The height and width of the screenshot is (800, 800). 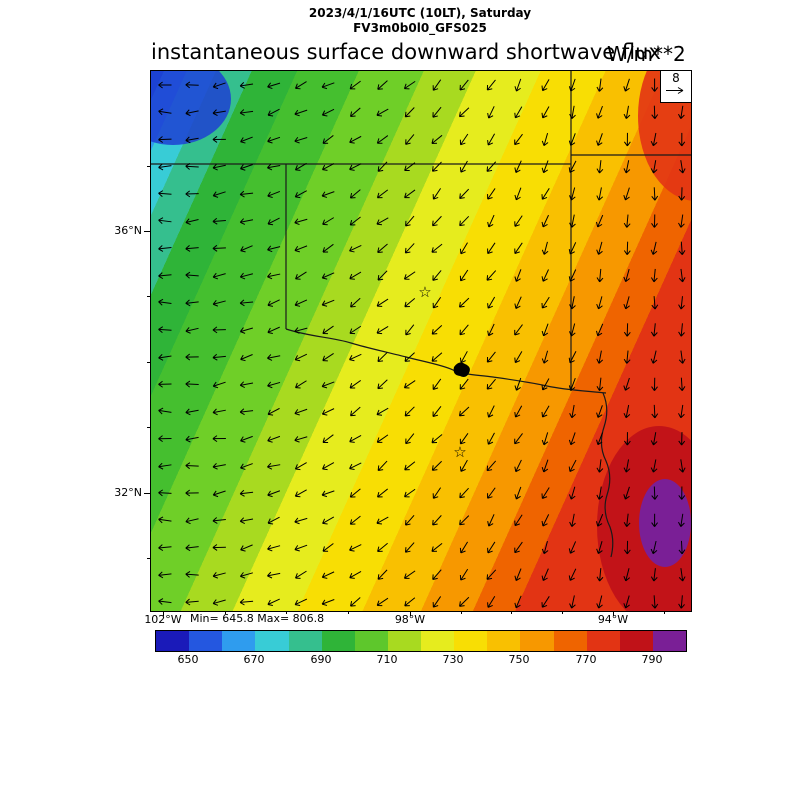 What do you see at coordinates (676, 78) in the screenshot?
I see `reference-vector-value: 8` at bounding box center [676, 78].